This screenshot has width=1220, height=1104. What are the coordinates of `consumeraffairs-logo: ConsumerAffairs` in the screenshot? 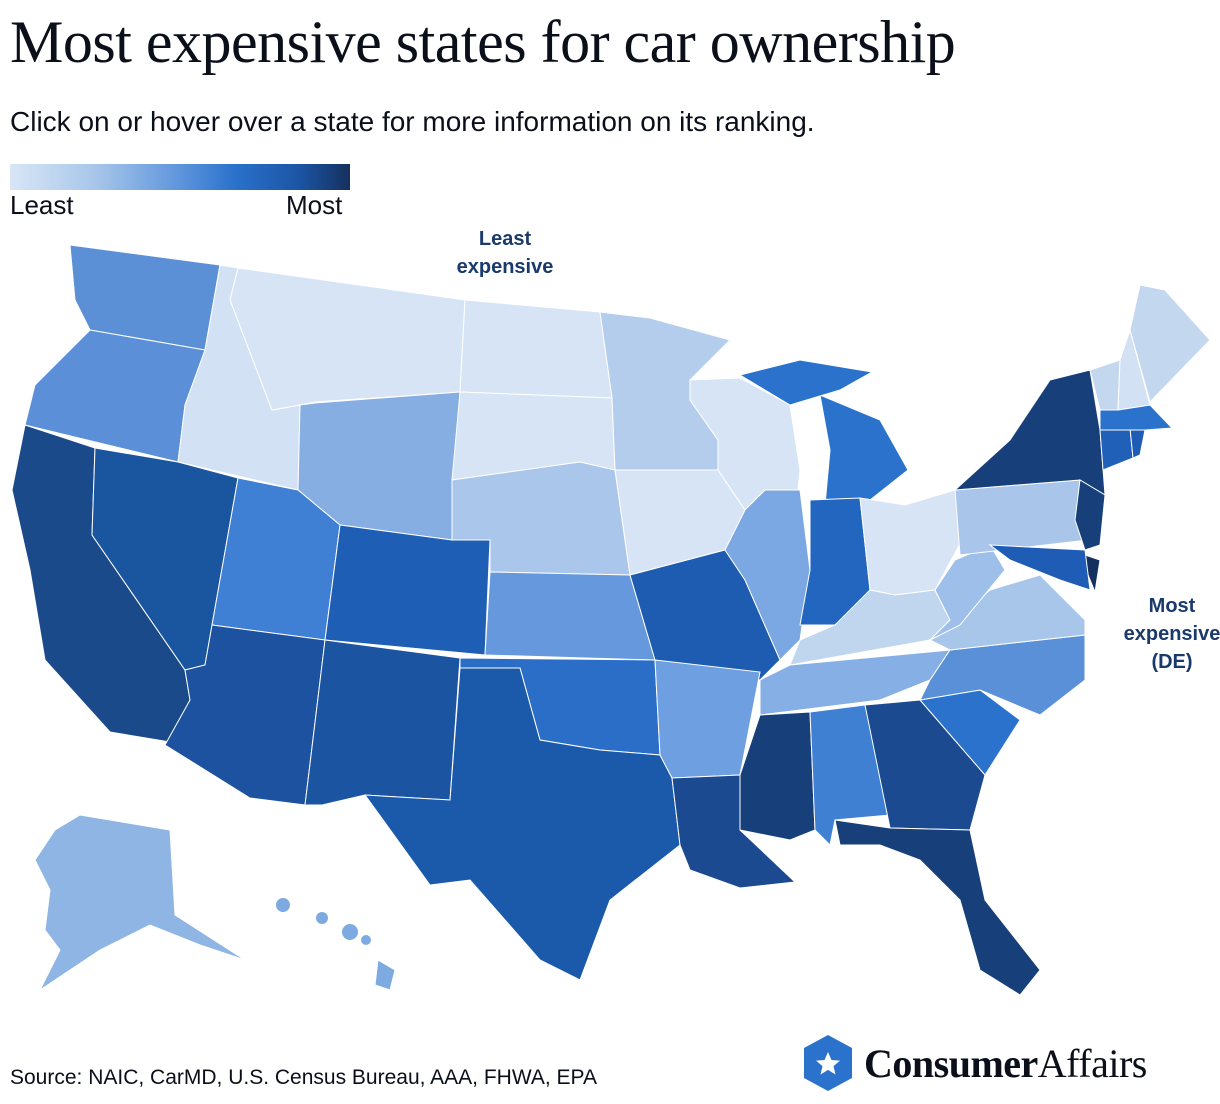 It's located at (974, 1063).